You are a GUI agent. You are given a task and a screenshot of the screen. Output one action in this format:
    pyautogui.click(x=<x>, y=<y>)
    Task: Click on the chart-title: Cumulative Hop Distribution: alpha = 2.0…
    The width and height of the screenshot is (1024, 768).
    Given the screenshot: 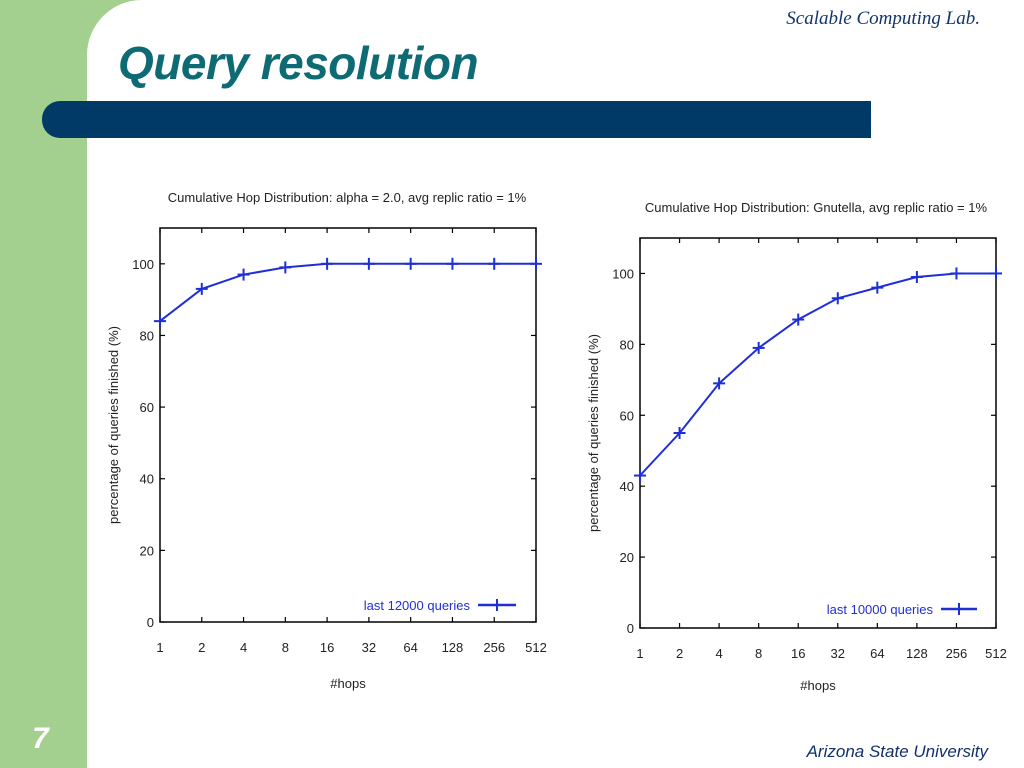 What is the action you would take?
    pyautogui.click(x=347, y=197)
    